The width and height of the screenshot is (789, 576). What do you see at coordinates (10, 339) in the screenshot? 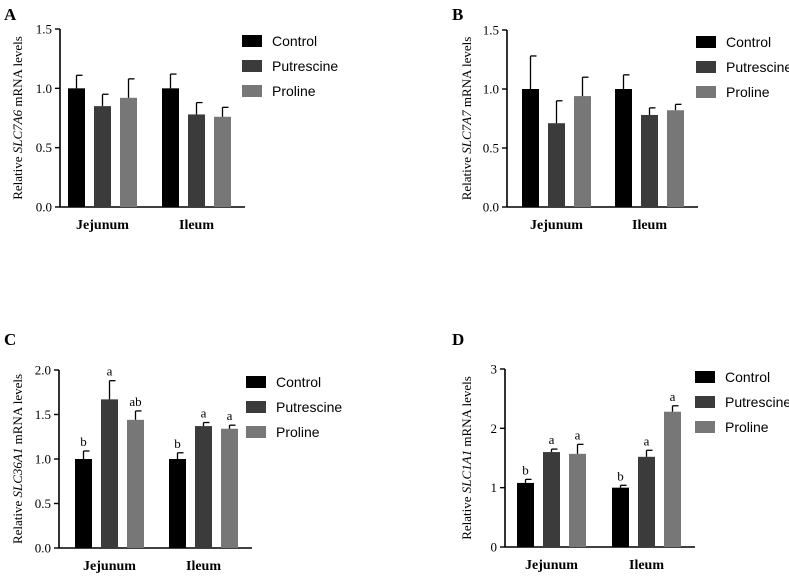
I see `panel-letter: C` at bounding box center [10, 339].